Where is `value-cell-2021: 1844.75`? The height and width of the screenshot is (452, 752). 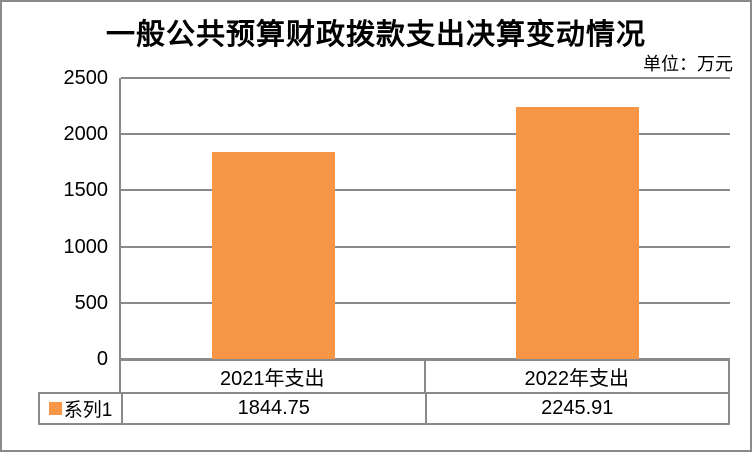
value-cell-2021: 1844.75 is located at coordinates (273, 408).